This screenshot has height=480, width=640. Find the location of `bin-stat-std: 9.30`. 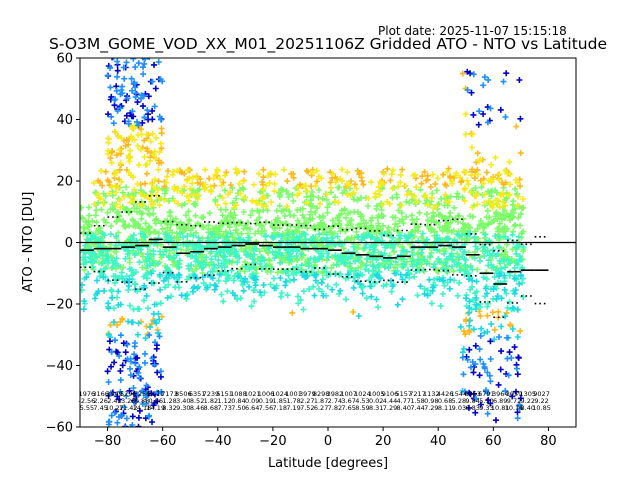

bin-stat-std: 9.30 is located at coordinates (183, 408).